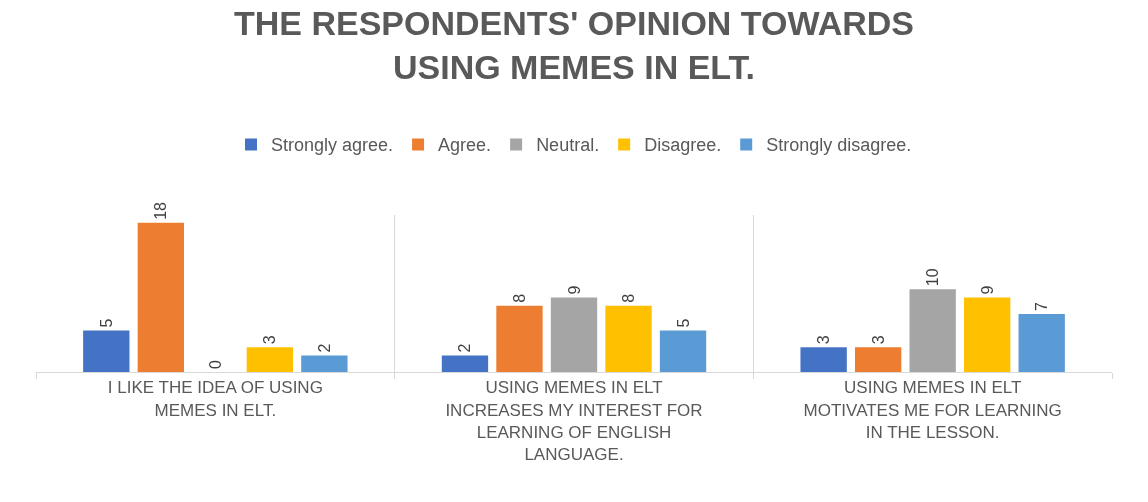 This screenshot has height=502, width=1148. I want to click on x-tick-label: I LIKE THE IDEA OF USING MEMES IN ELT., so click(215, 399).